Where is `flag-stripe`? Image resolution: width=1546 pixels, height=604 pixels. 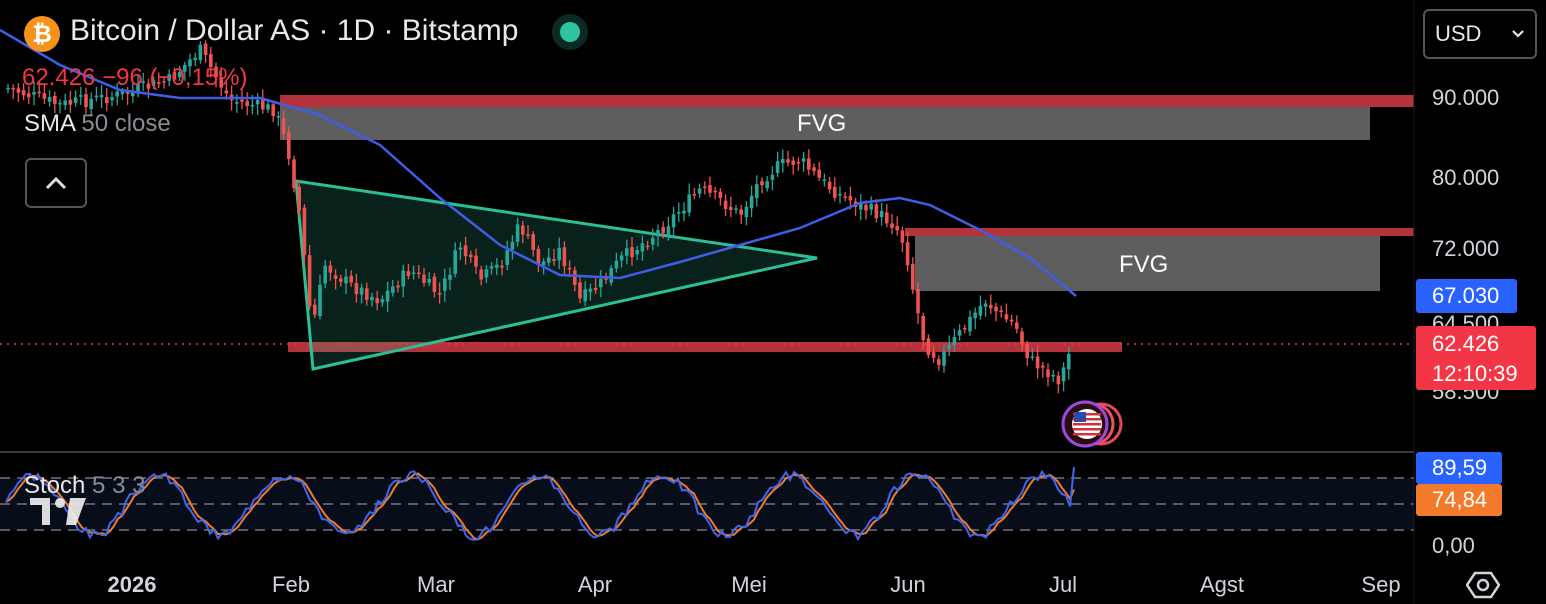
flag-stripe is located at coordinates (1087, 419).